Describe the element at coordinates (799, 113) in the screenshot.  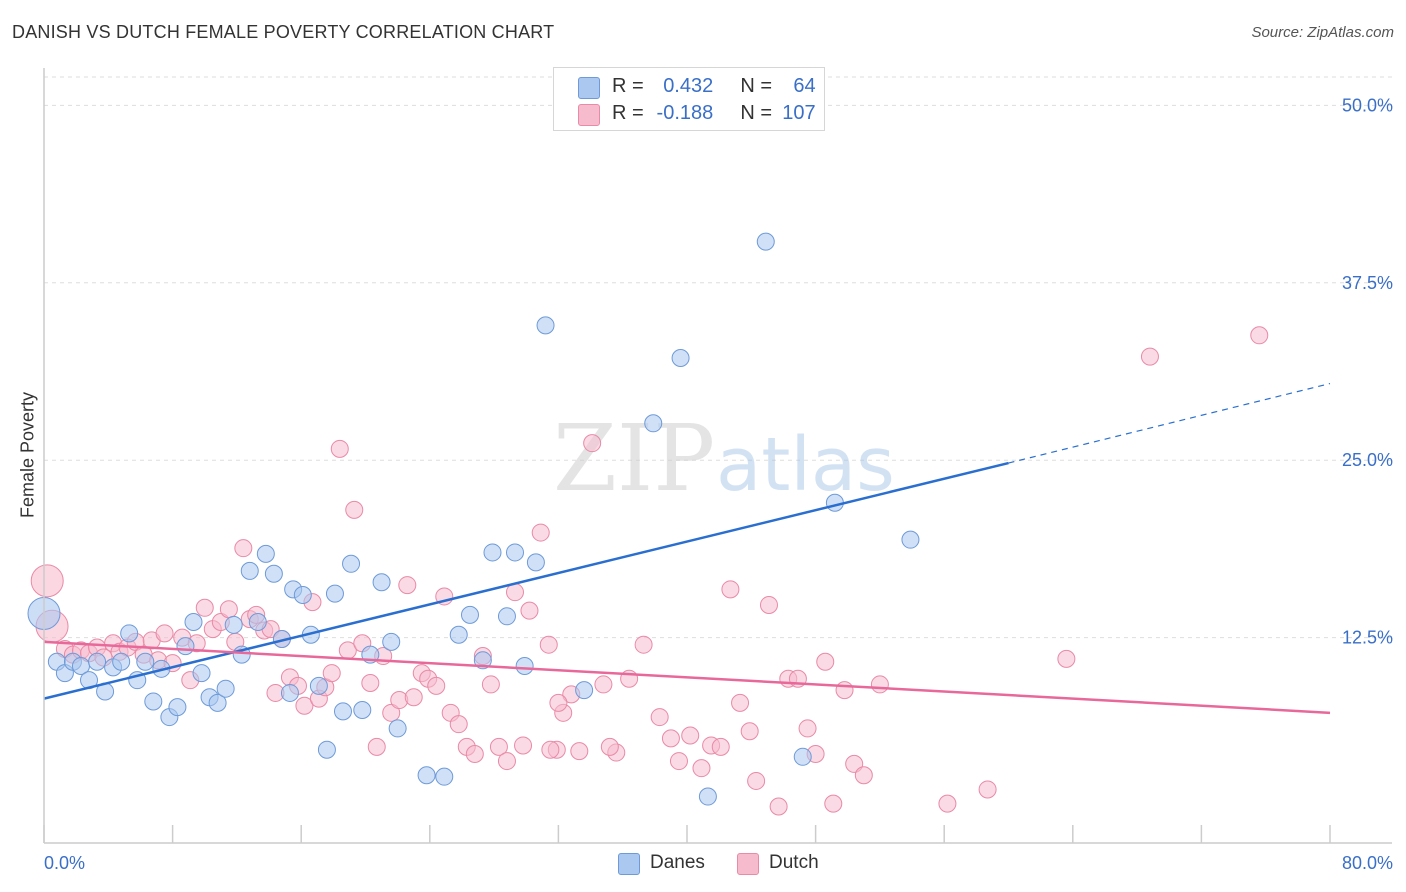
I see `dutch-n-value: 107` at that location.